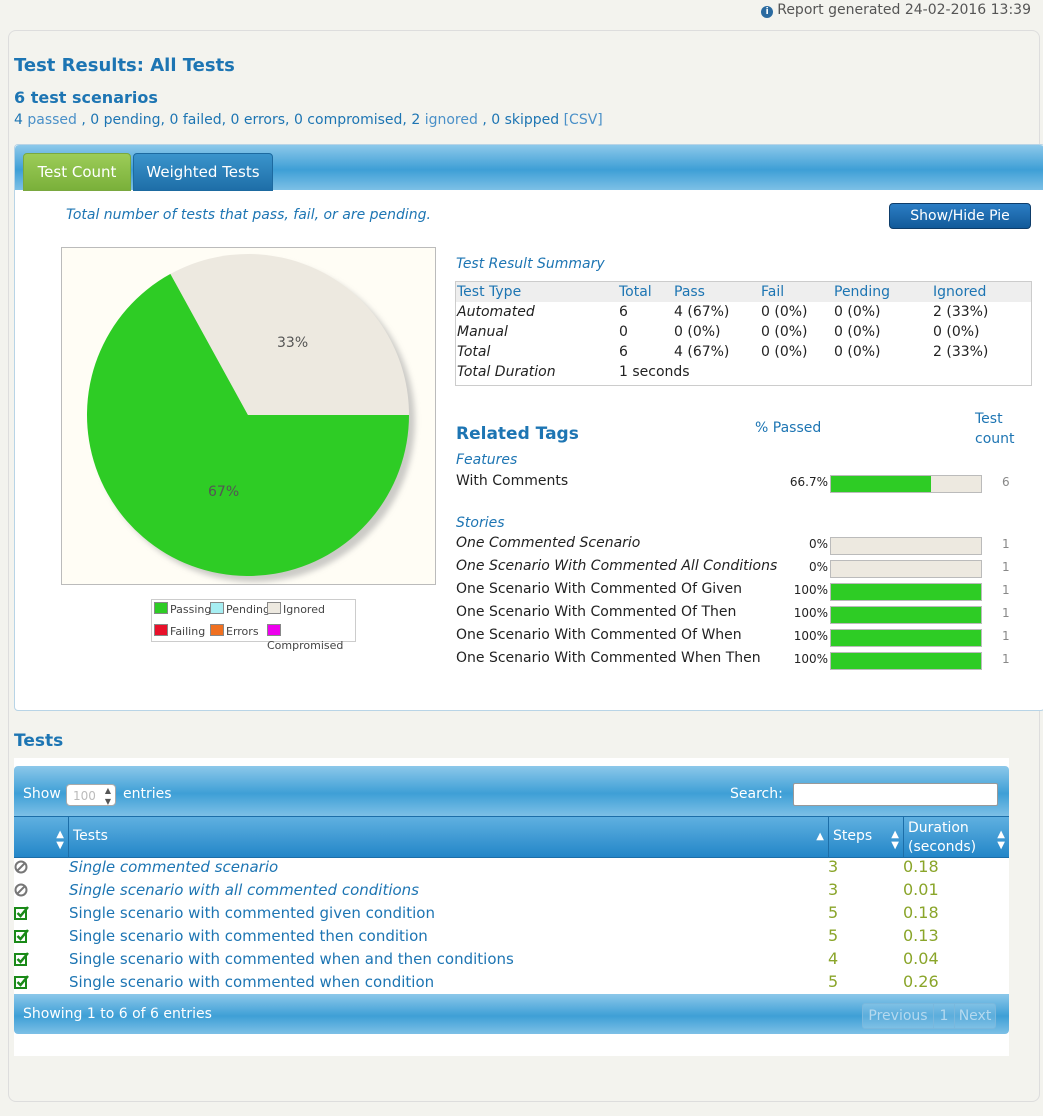  What do you see at coordinates (52, 120) in the screenshot?
I see `passed-link: passed` at bounding box center [52, 120].